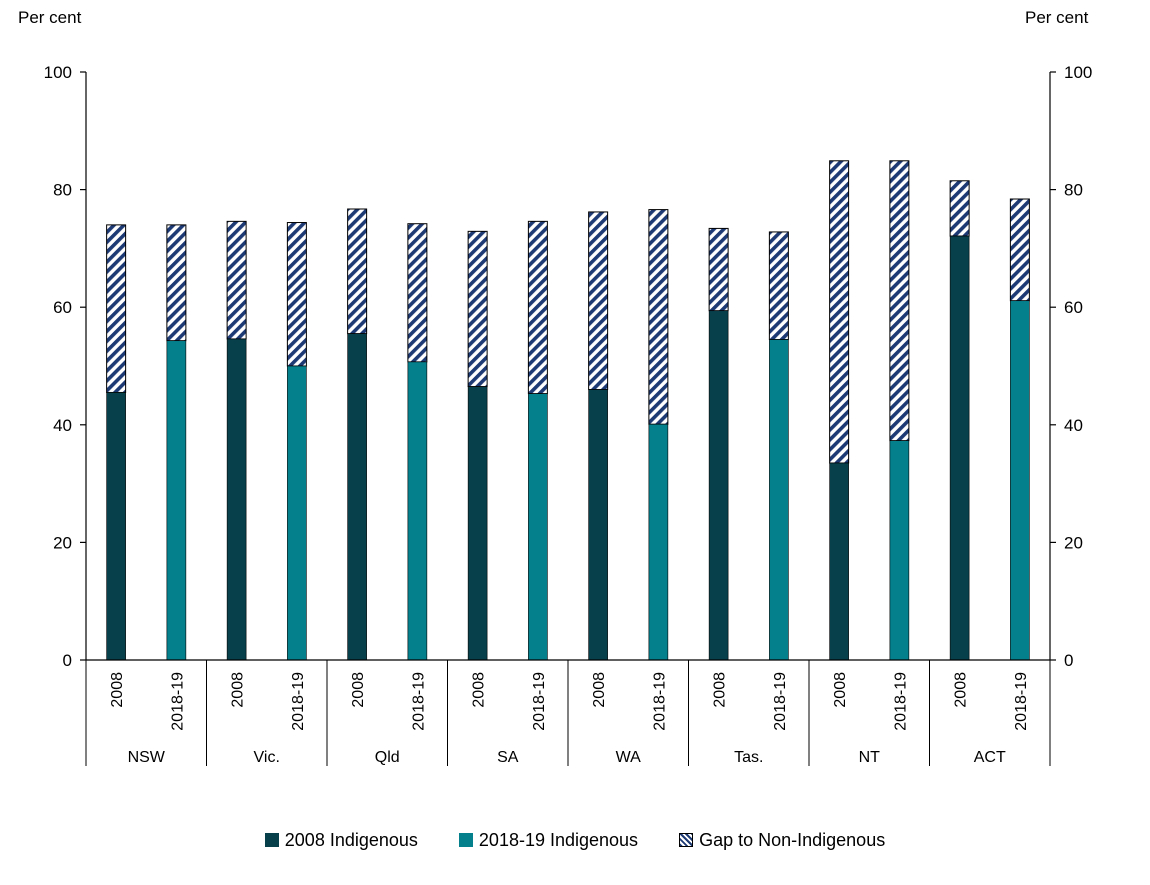  What do you see at coordinates (62, 307) in the screenshot?
I see `y-tick-label-left-60: 60` at bounding box center [62, 307].